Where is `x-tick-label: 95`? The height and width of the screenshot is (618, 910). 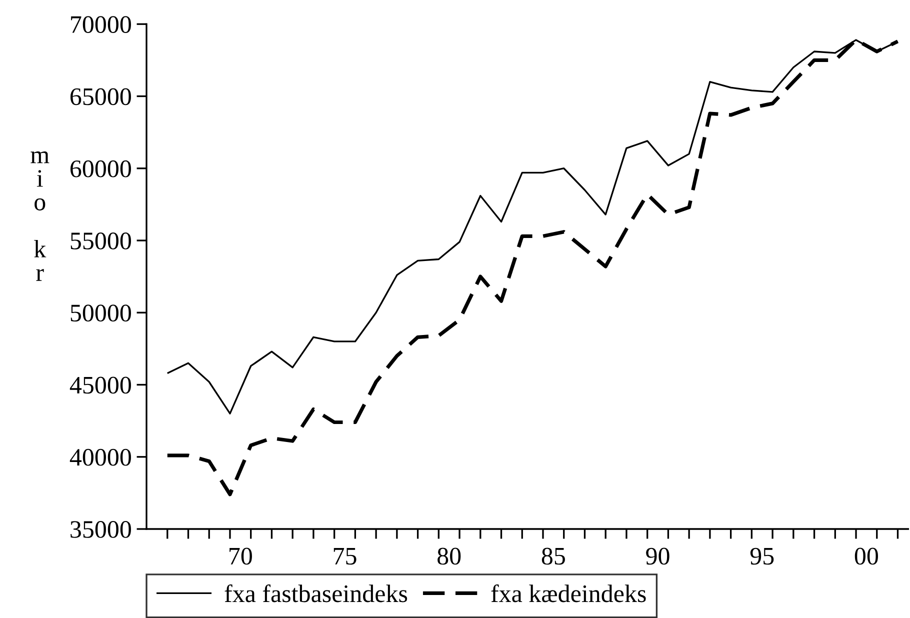
x-tick-label: 95 is located at coordinates (762, 556).